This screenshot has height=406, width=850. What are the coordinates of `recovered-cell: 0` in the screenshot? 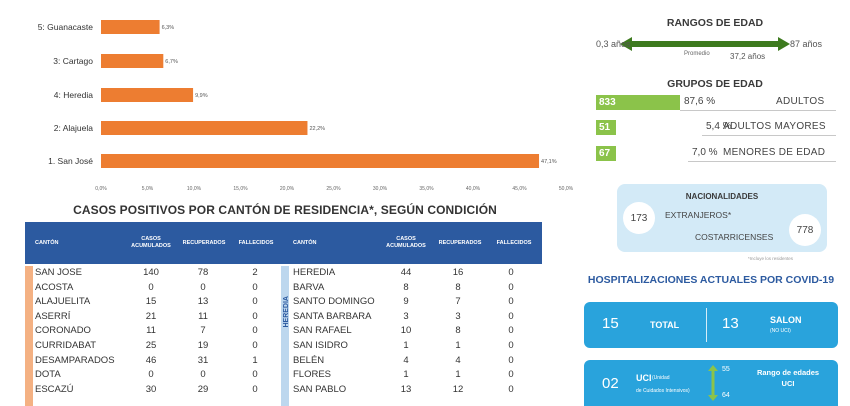 It's located at (203, 375).